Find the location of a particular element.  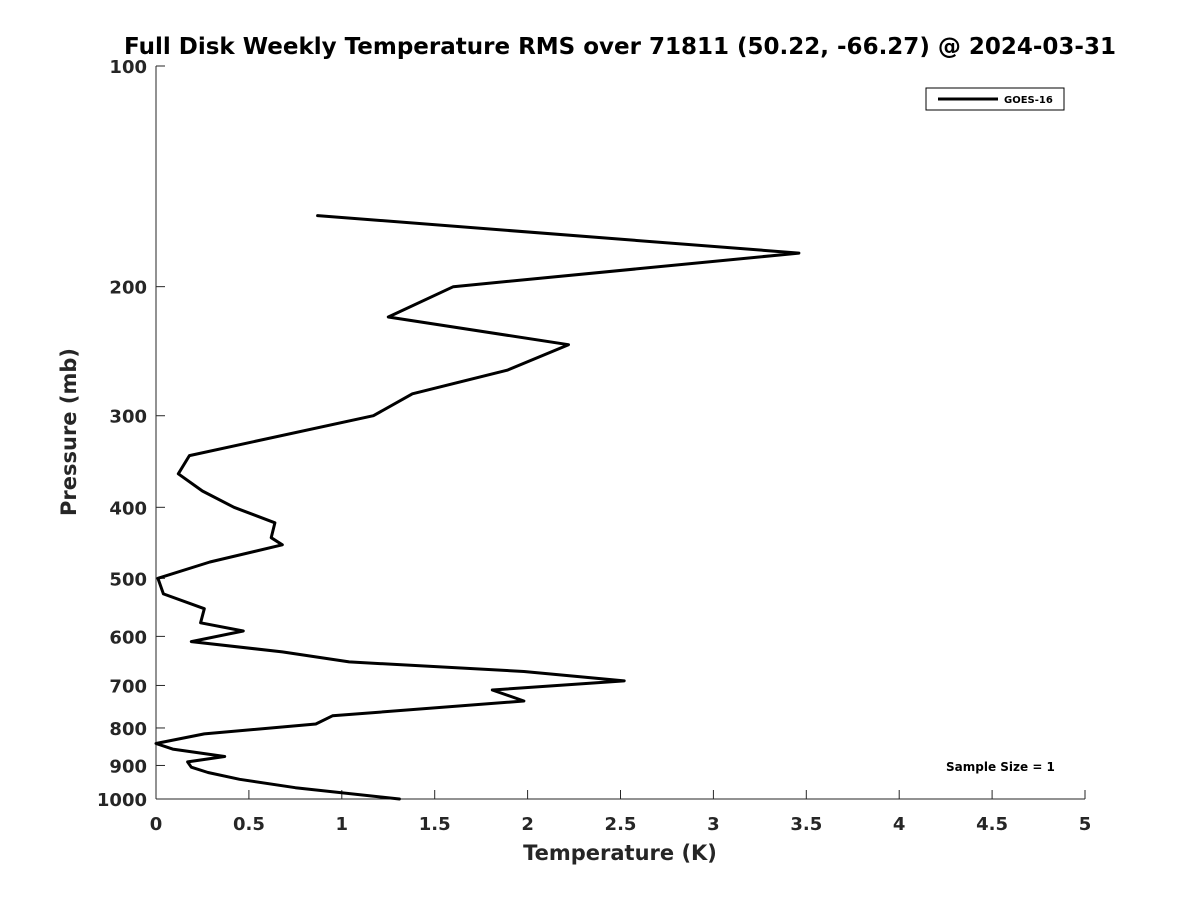

x-tick-label: 3.5 is located at coordinates (806, 824).